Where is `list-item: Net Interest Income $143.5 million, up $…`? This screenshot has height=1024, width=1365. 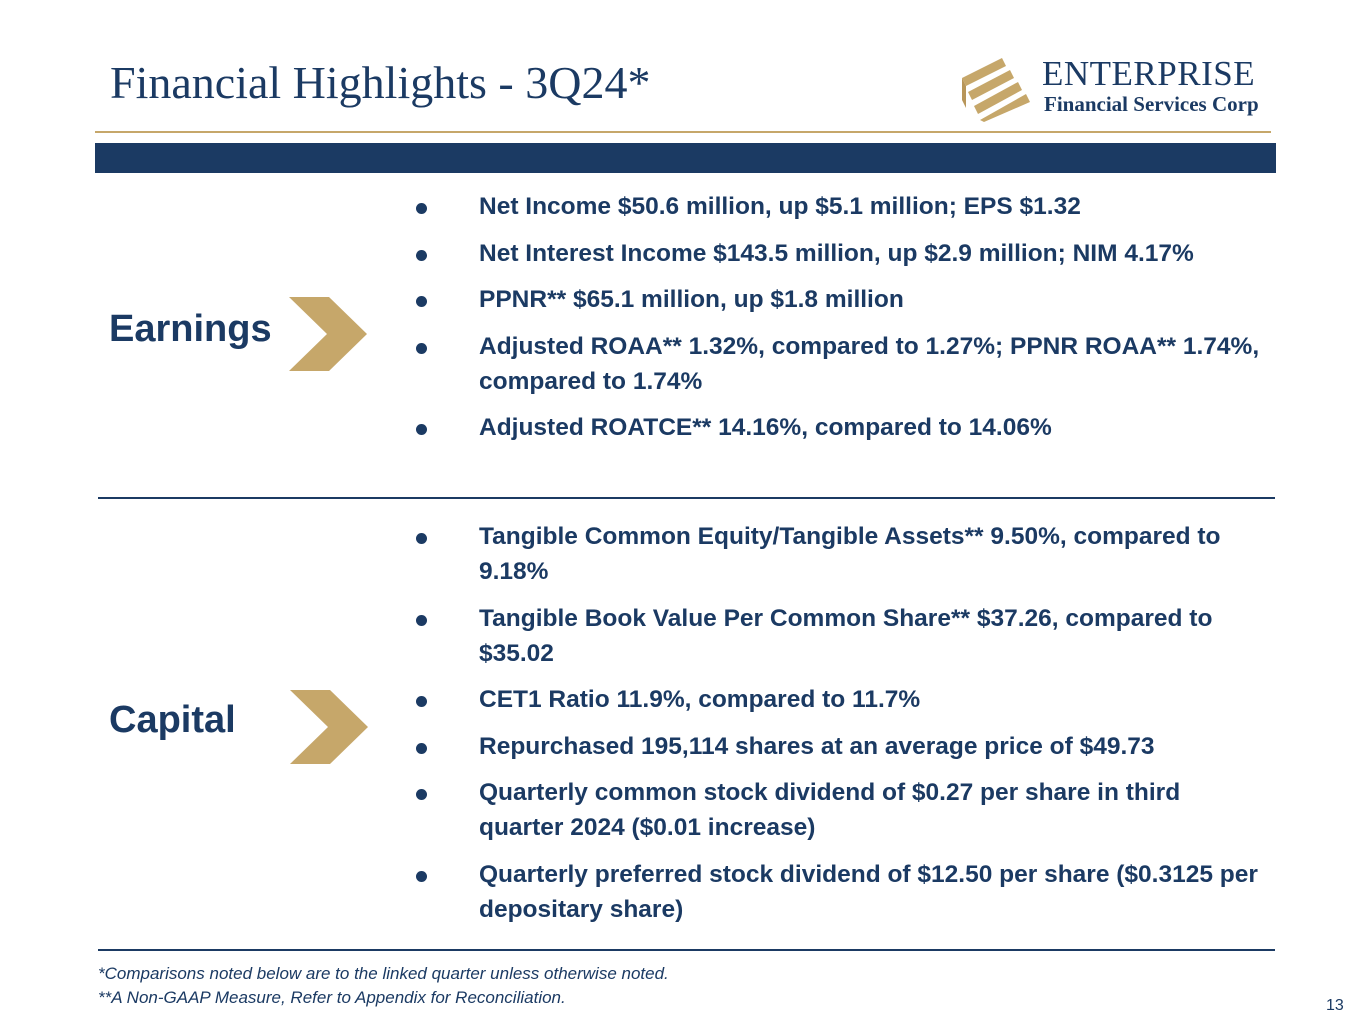 list-item: Net Interest Income $143.5 million, up $… is located at coordinates (840, 253).